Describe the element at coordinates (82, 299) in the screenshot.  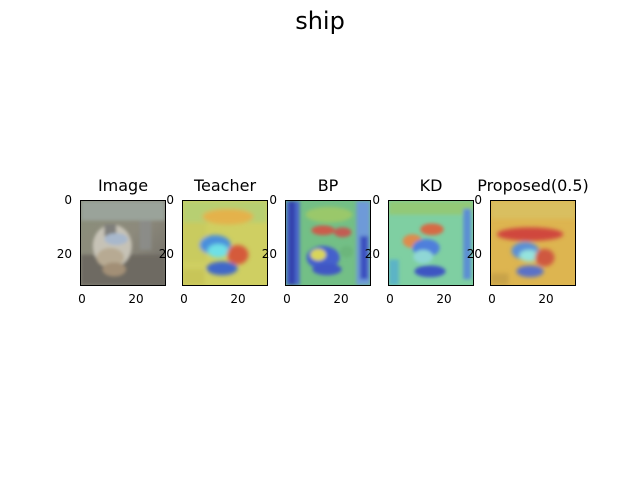
I see `image-x-tick-0: 0` at that location.